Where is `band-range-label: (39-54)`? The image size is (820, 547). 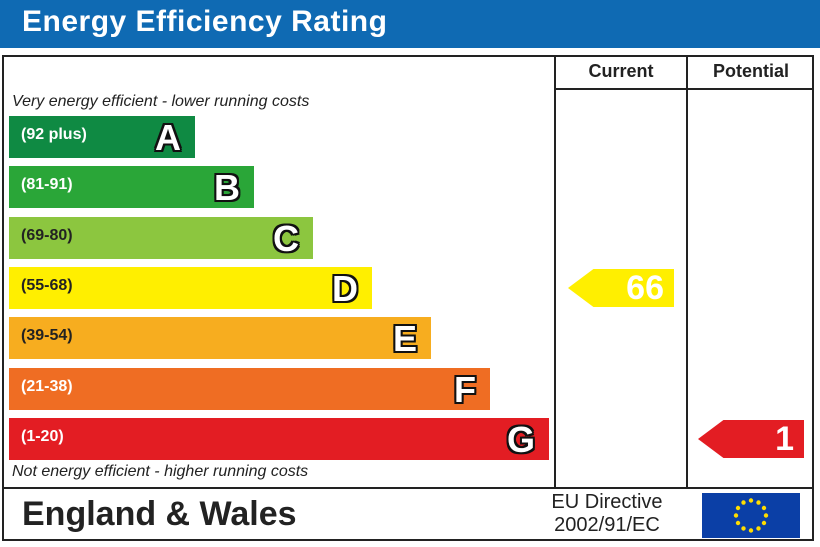 band-range-label: (39-54) is located at coordinates (47, 335).